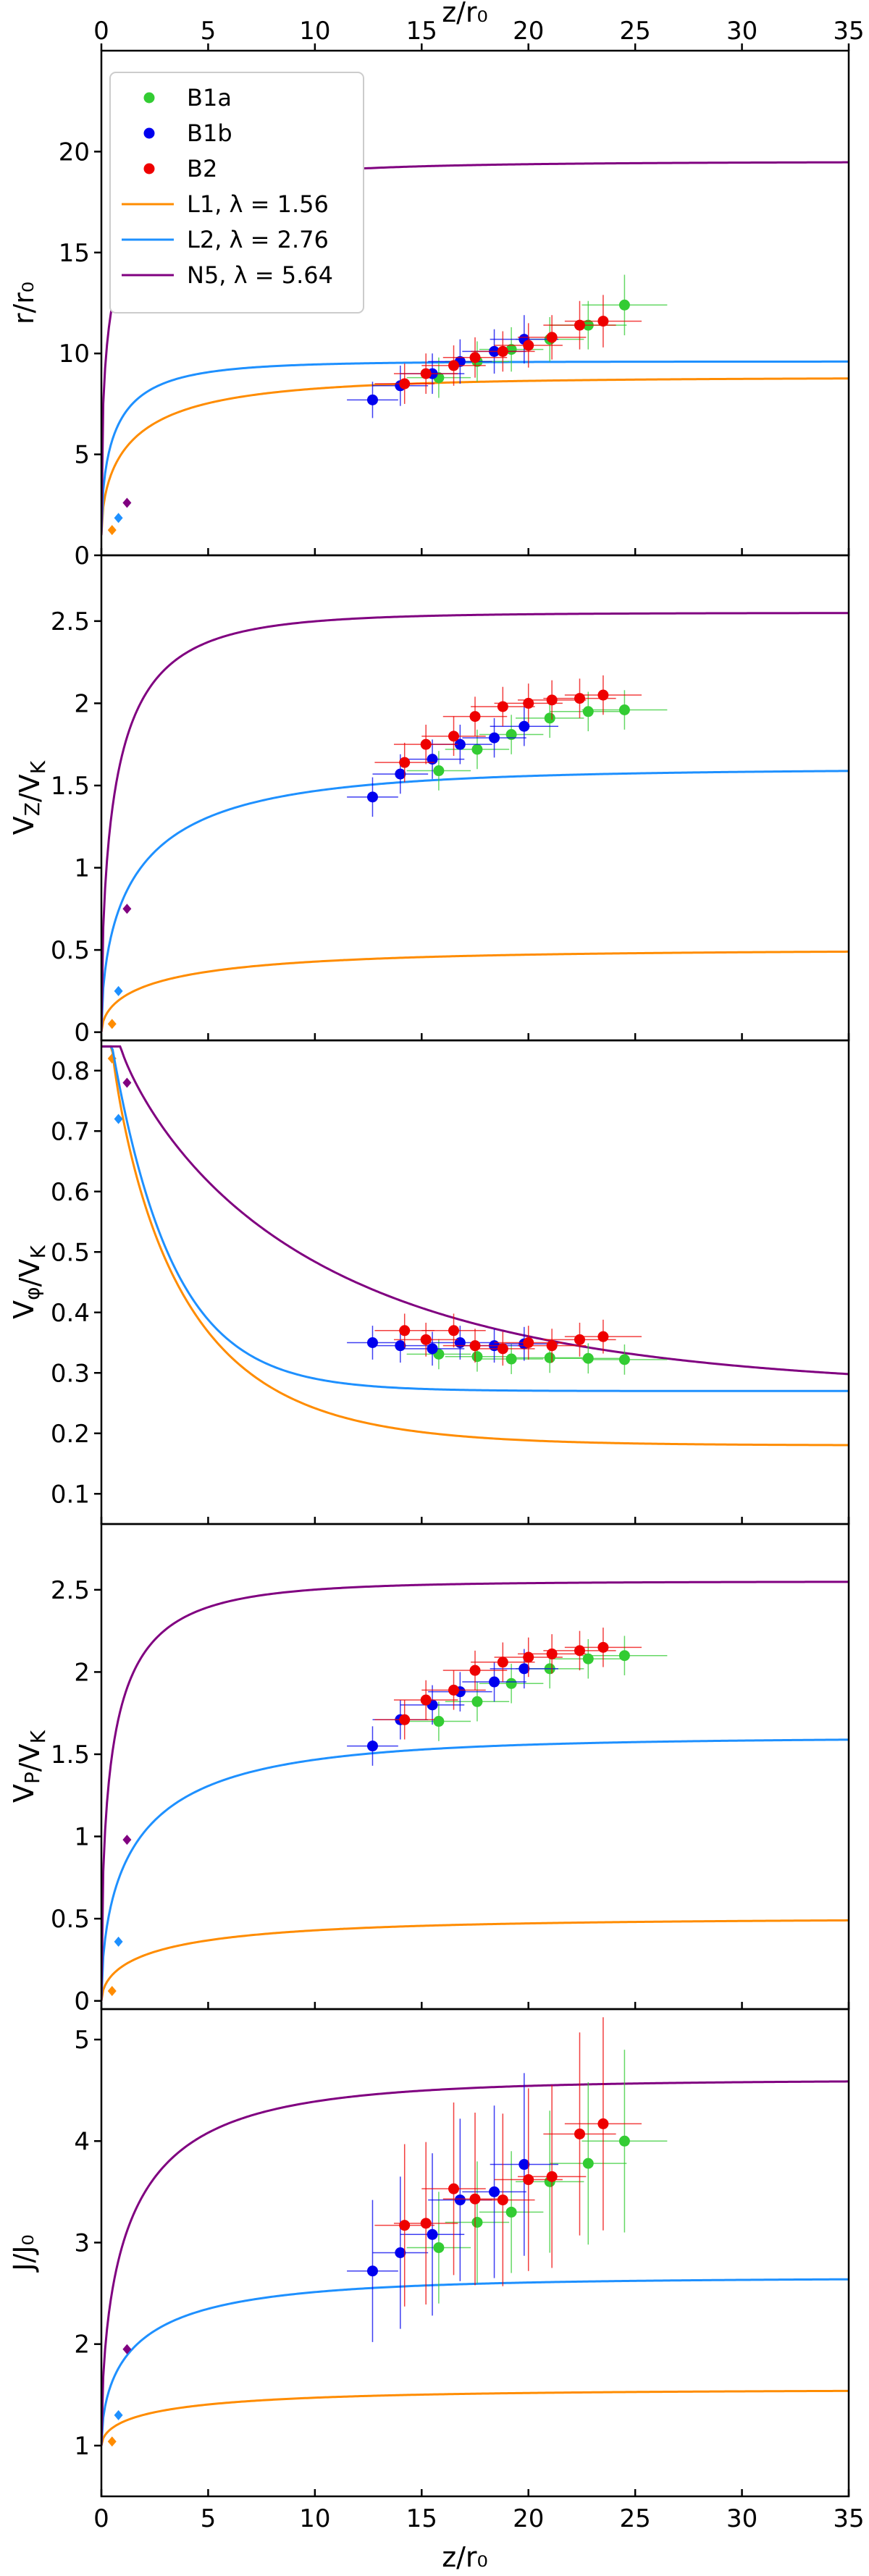 Image resolution: width=869 pixels, height=2576 pixels. I want to click on y-axis-label-2: Vφ/VK, so click(29, 1282).